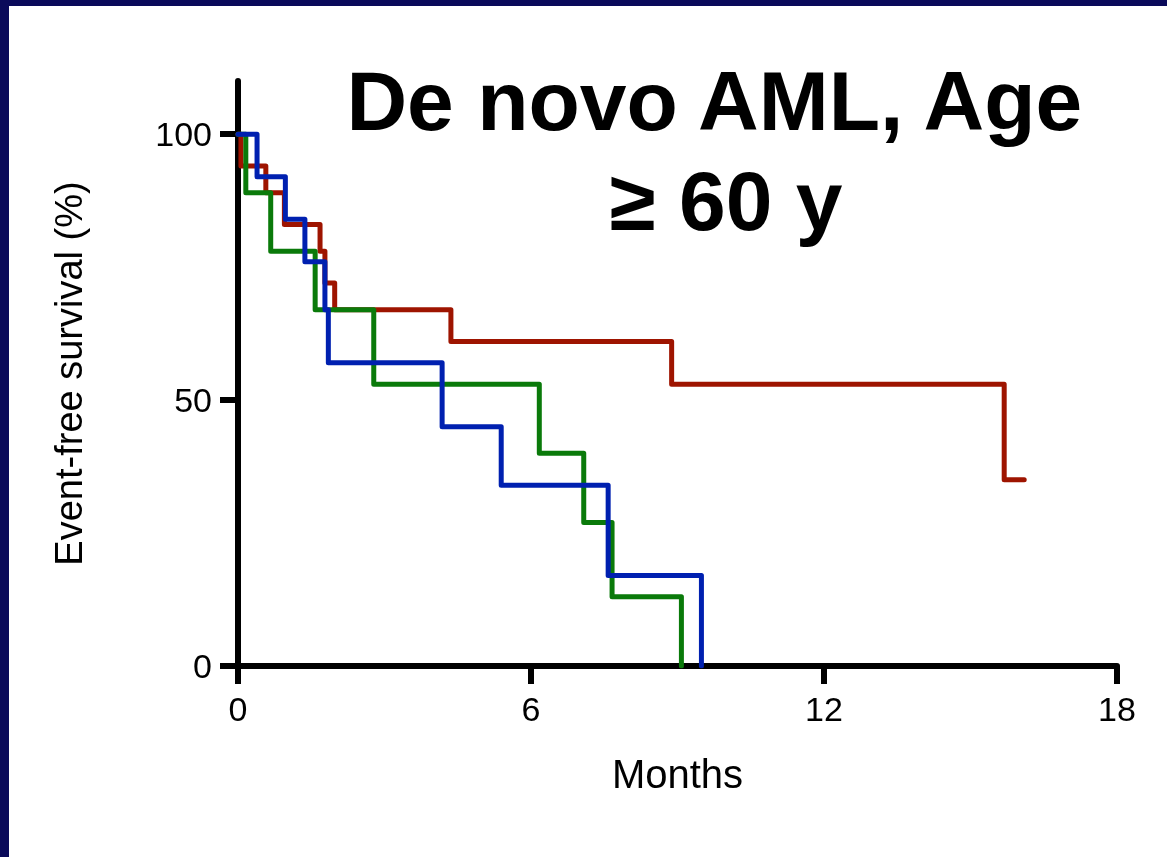 Image resolution: width=1167 pixels, height=857 pixels. I want to click on y-tick-label: 50, so click(193, 400).